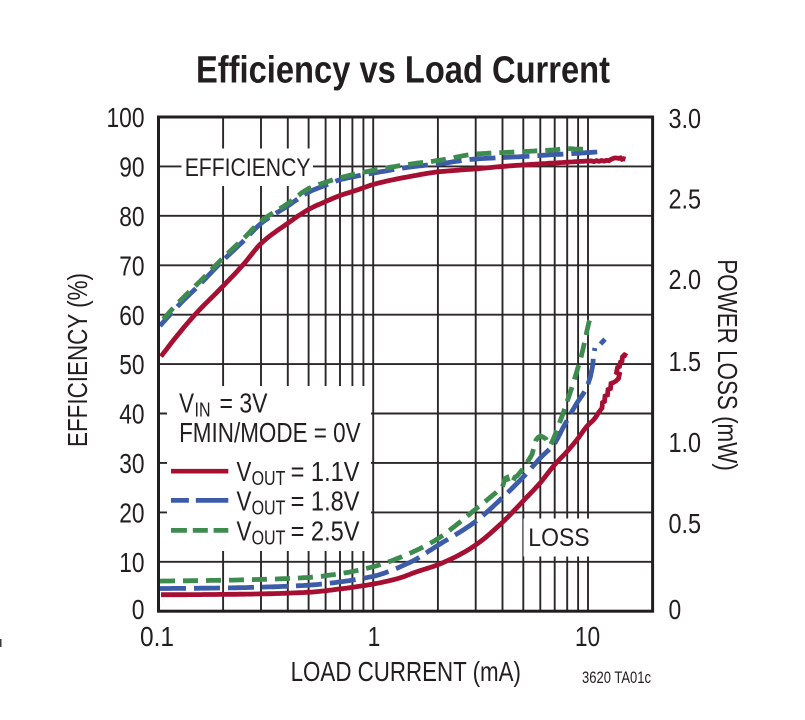  Describe the element at coordinates (203, 410) in the screenshot. I see `svg-text: IN` at that location.